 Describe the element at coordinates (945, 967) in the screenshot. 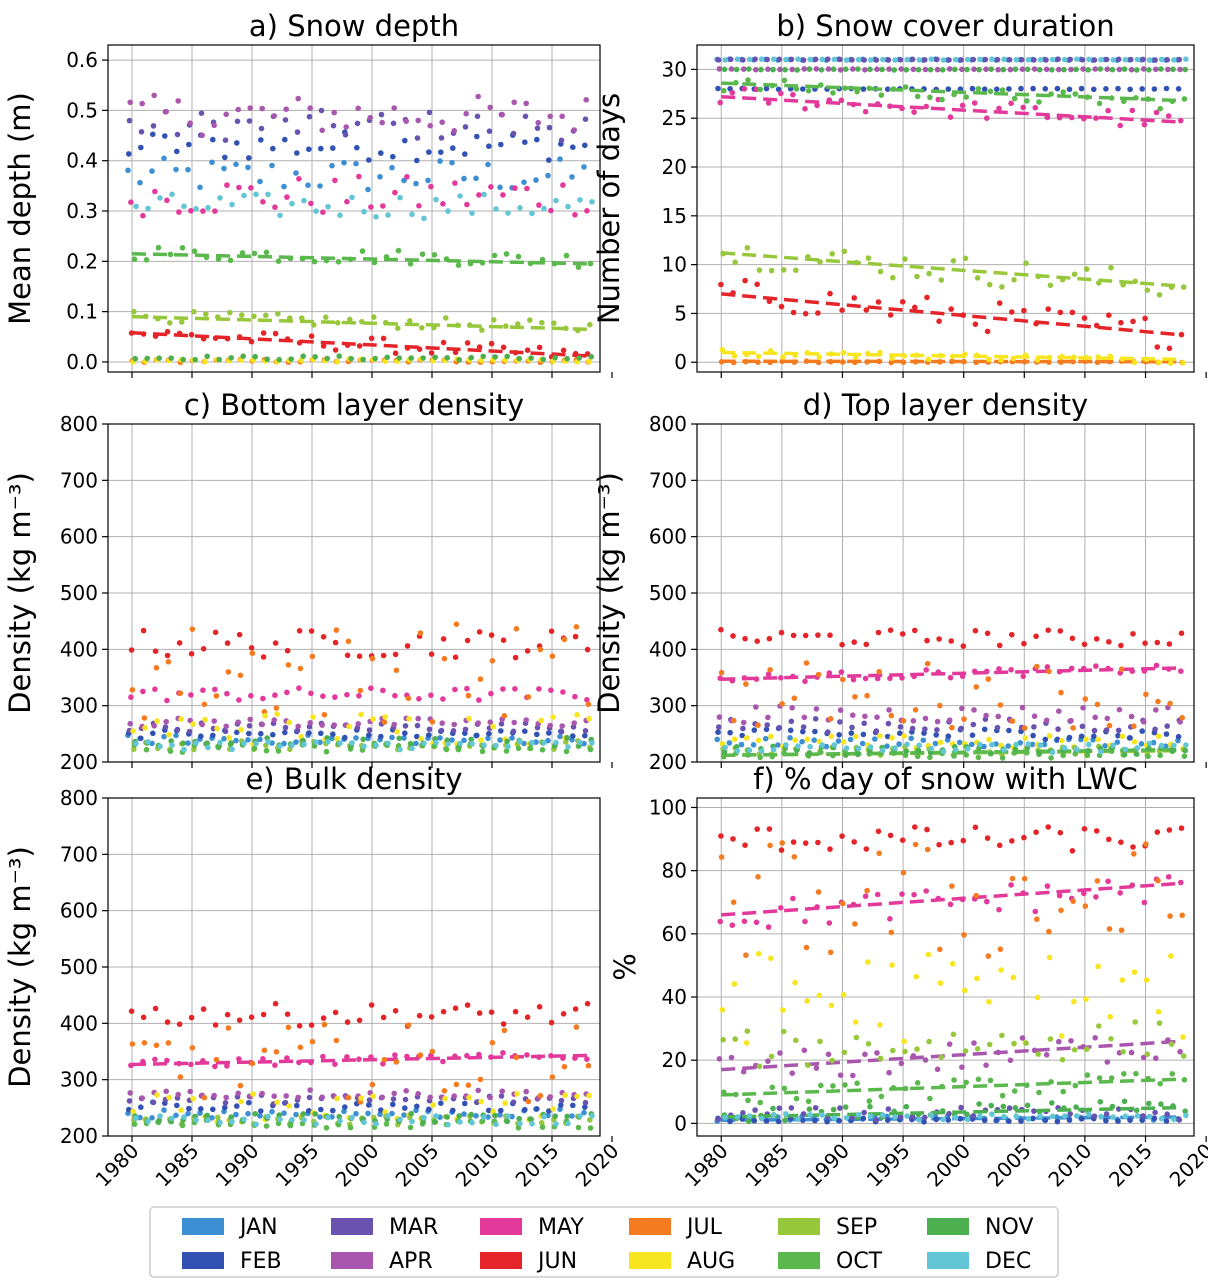

I see `grid` at that location.